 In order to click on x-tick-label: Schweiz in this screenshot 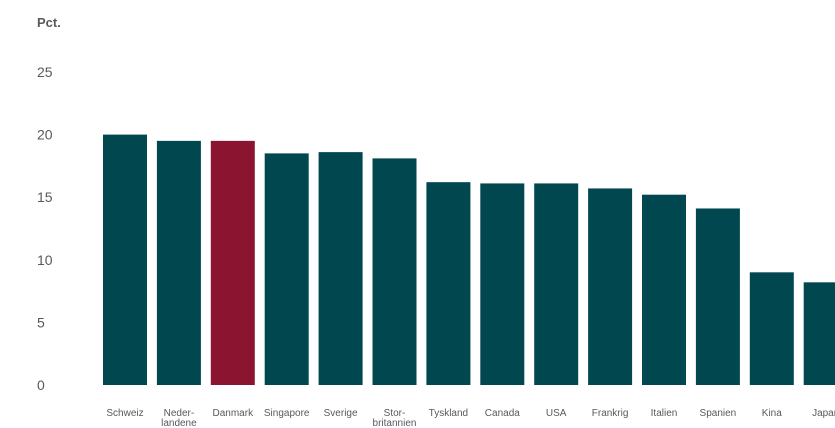, I will do `click(124, 413)`.